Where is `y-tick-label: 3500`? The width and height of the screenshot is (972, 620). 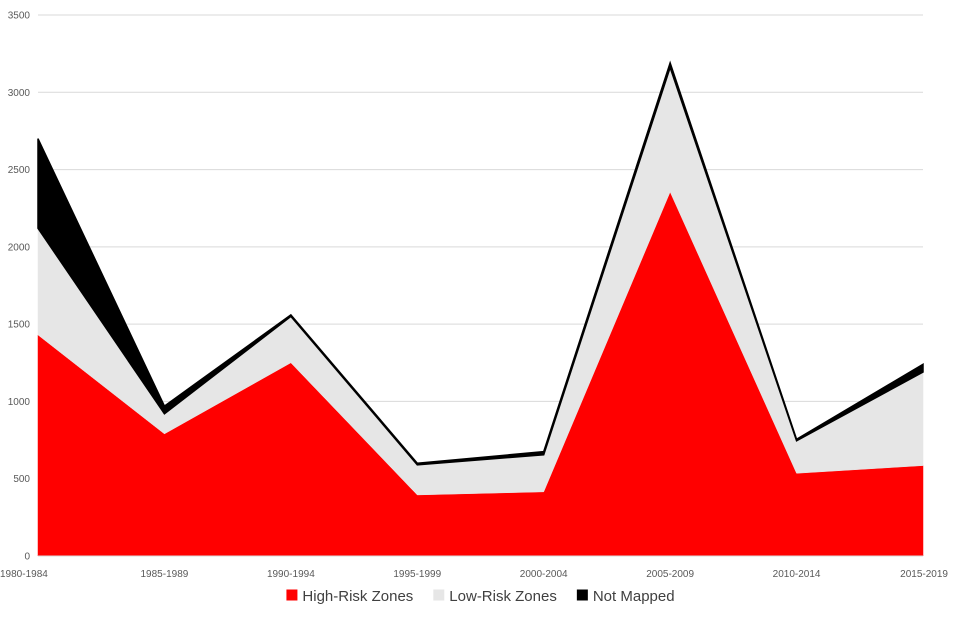 y-tick-label: 3500 is located at coordinates (19, 16).